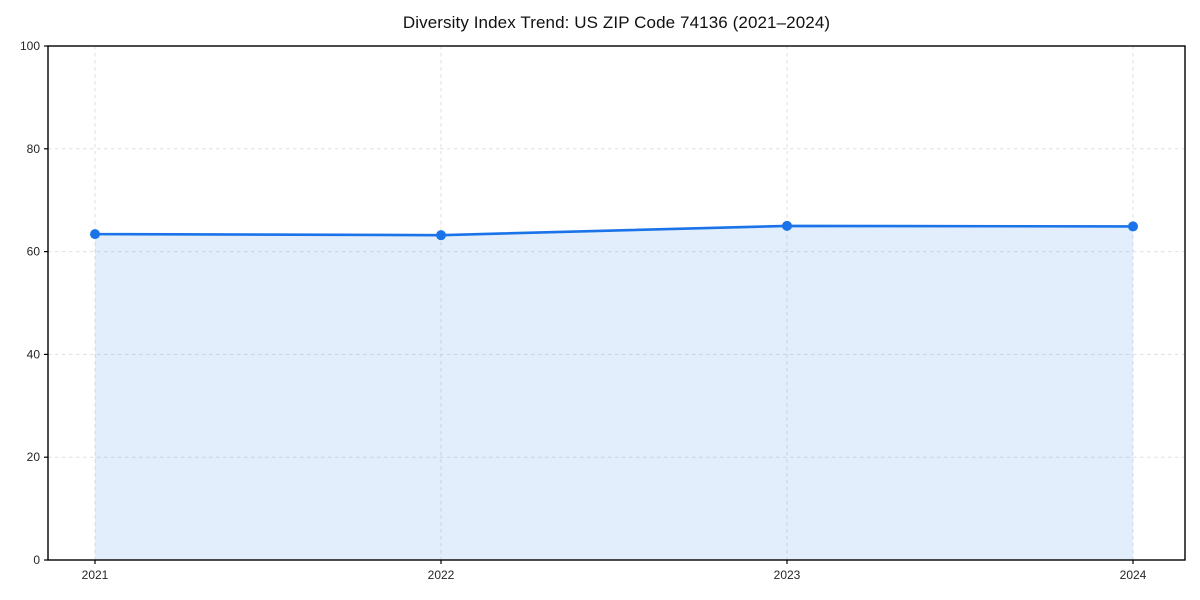 Image resolution: width=1200 pixels, height=600 pixels. I want to click on x-tick-label: 2022, so click(441, 575).